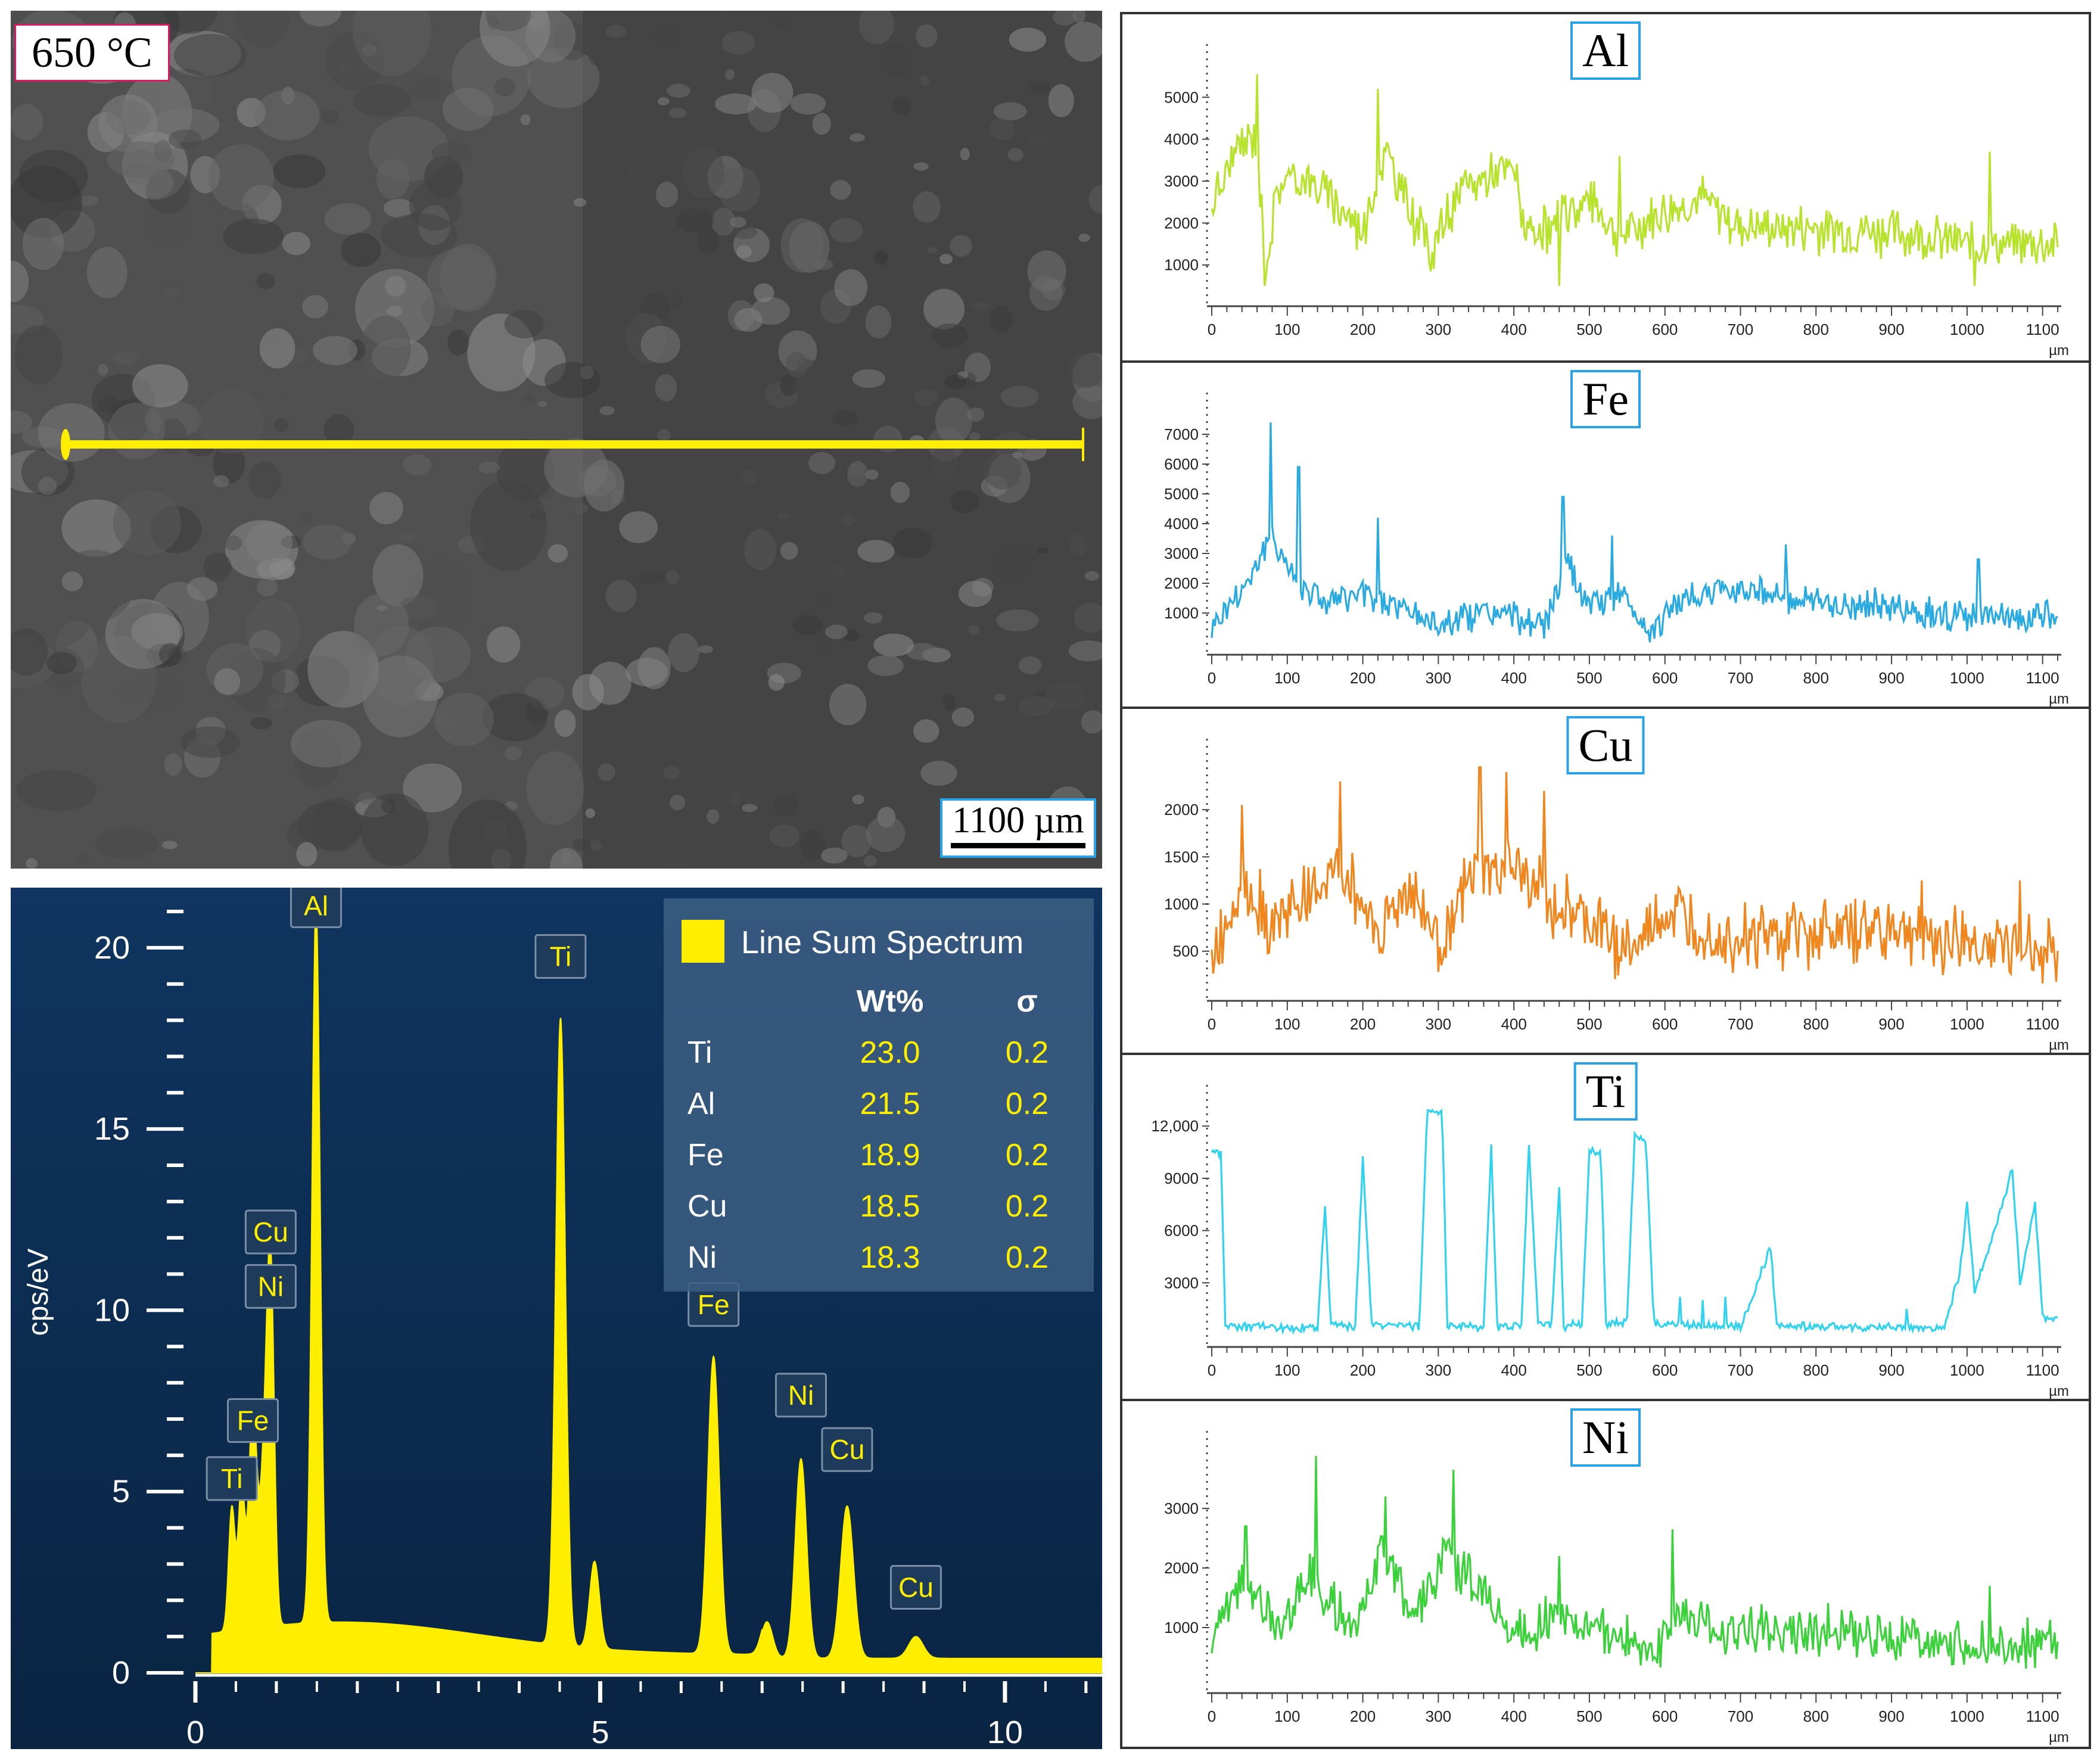  Describe the element at coordinates (1816, 329) in the screenshot. I see `profile-x-tick-label: 800` at that location.